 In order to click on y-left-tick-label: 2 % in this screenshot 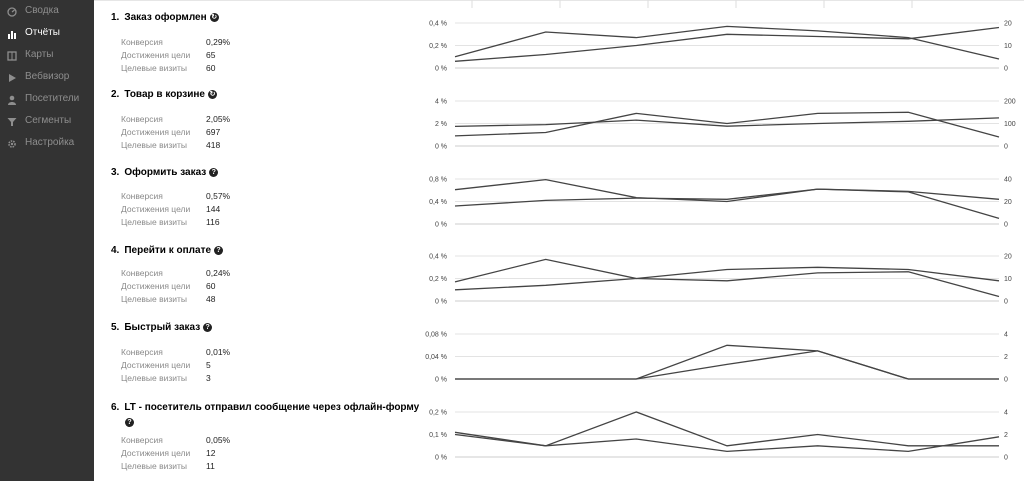, I will do `click(441, 124)`.